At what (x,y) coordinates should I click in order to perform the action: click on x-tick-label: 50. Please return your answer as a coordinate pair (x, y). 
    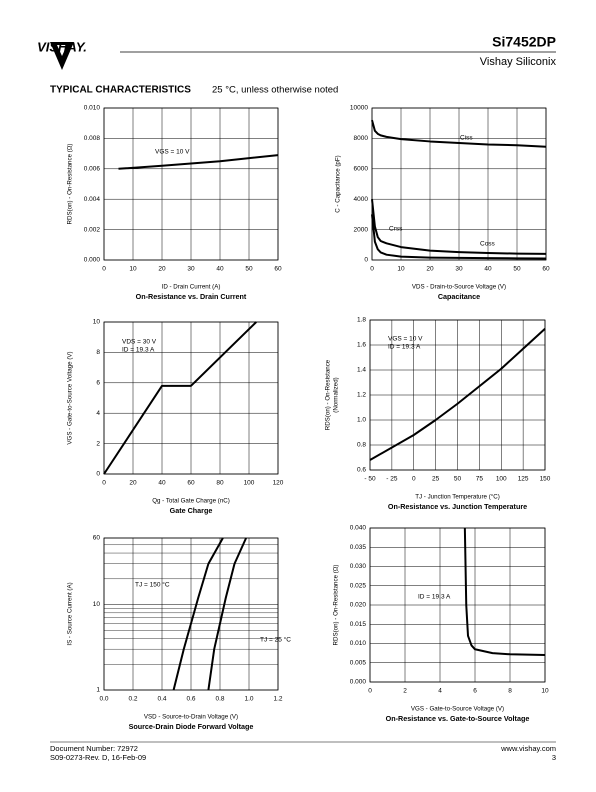
    Looking at the image, I should click on (517, 269).